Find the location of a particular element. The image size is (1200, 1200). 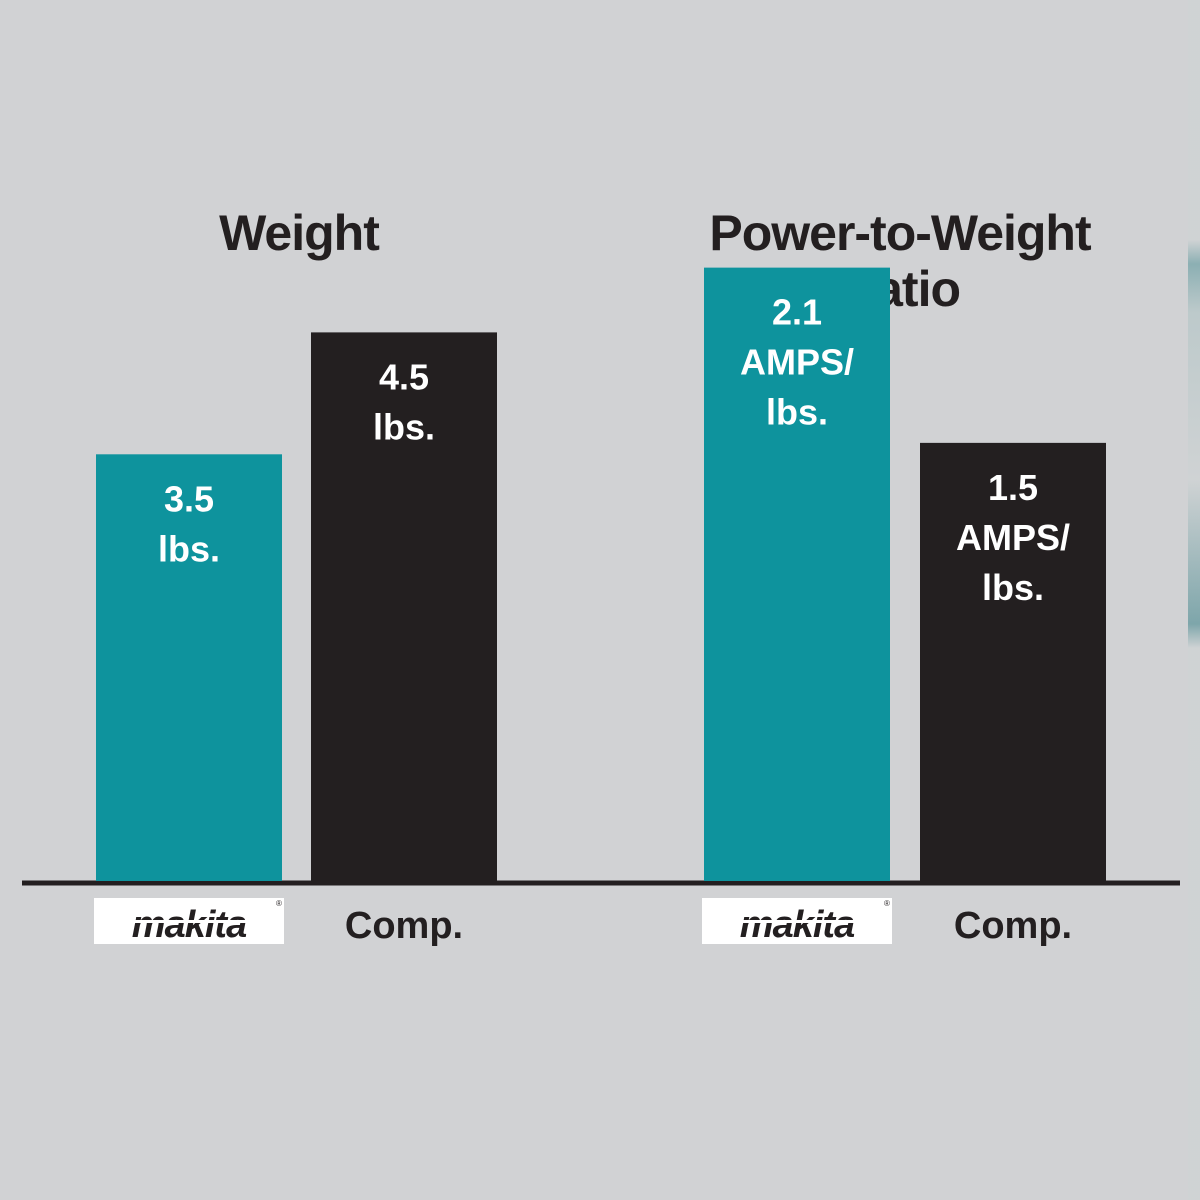

power-to-weight-makita-value-label: 2.1 is located at coordinates (797, 312).